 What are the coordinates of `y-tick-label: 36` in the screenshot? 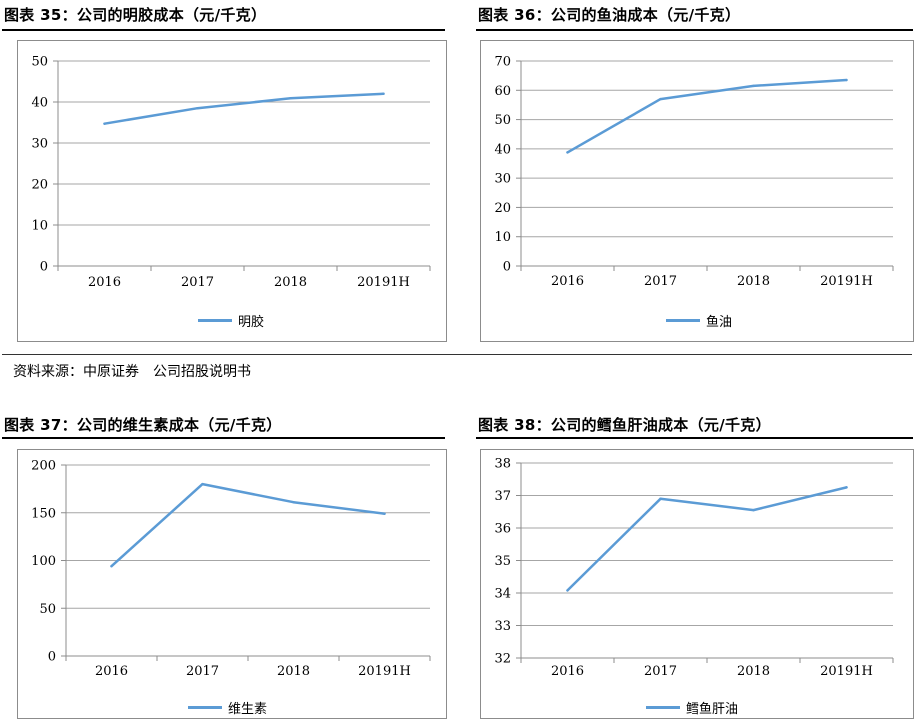 It's located at (502, 529).